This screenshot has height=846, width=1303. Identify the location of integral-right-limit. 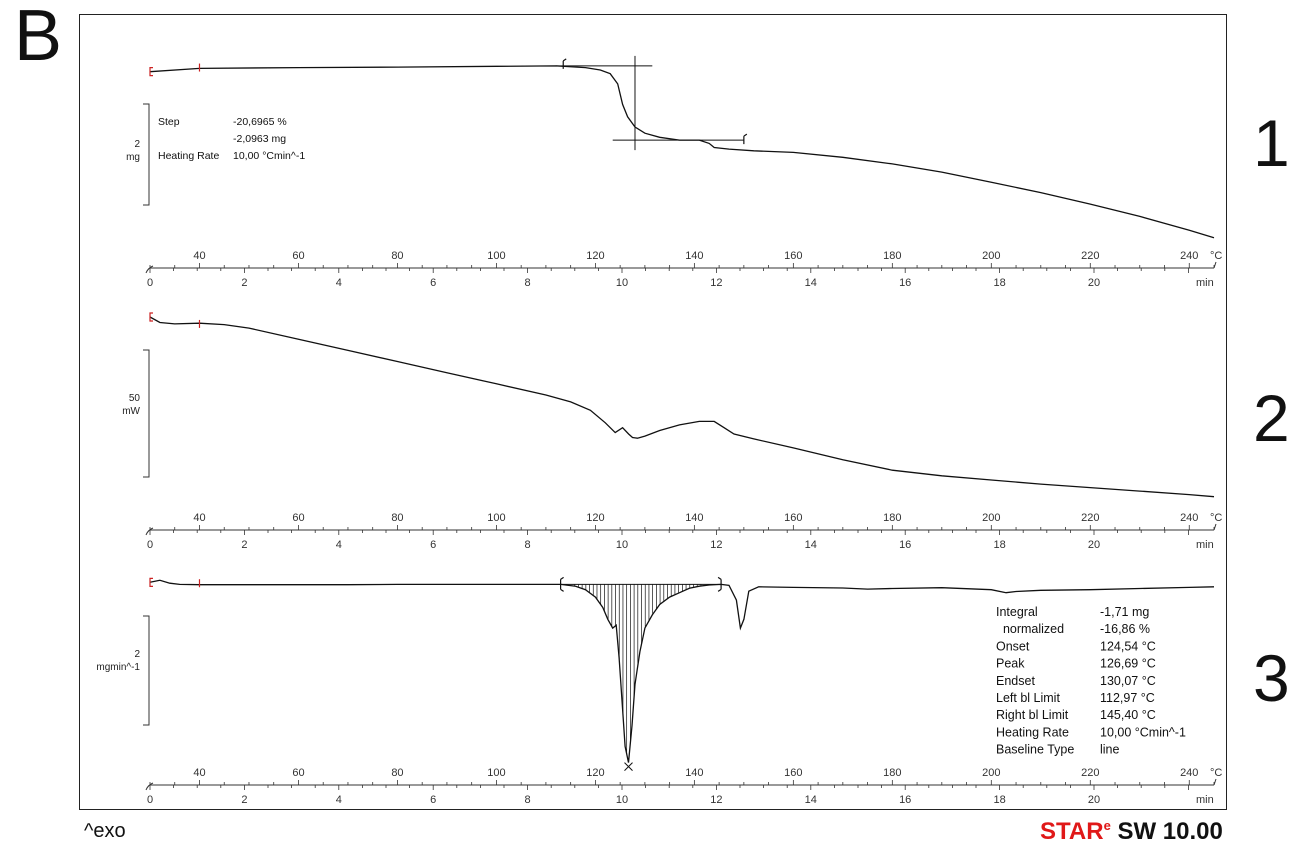
(719, 584).